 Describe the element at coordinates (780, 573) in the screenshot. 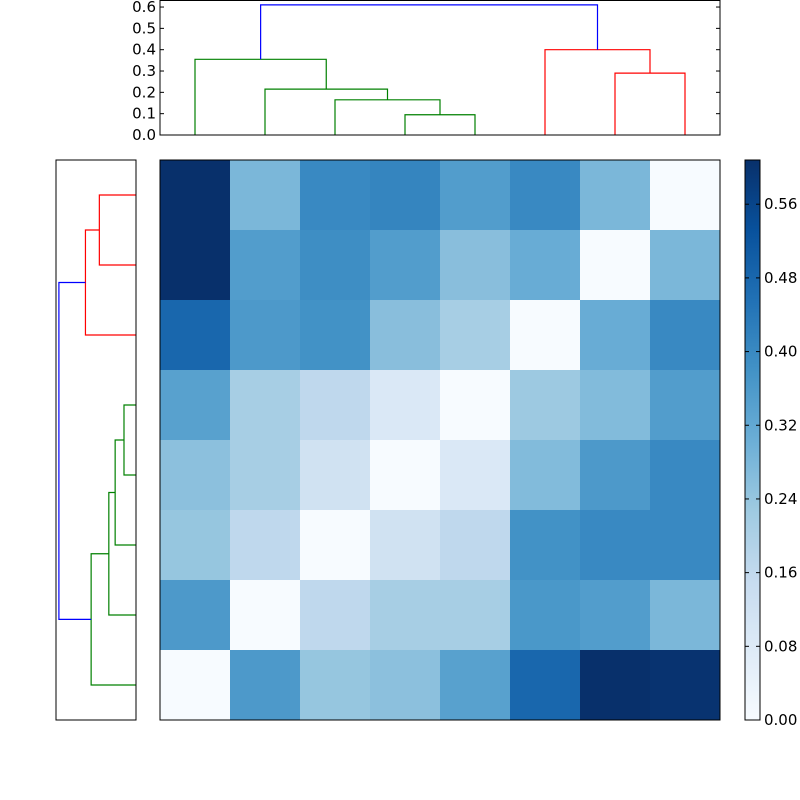

I see `colorbar-tick-label: 0.16` at that location.